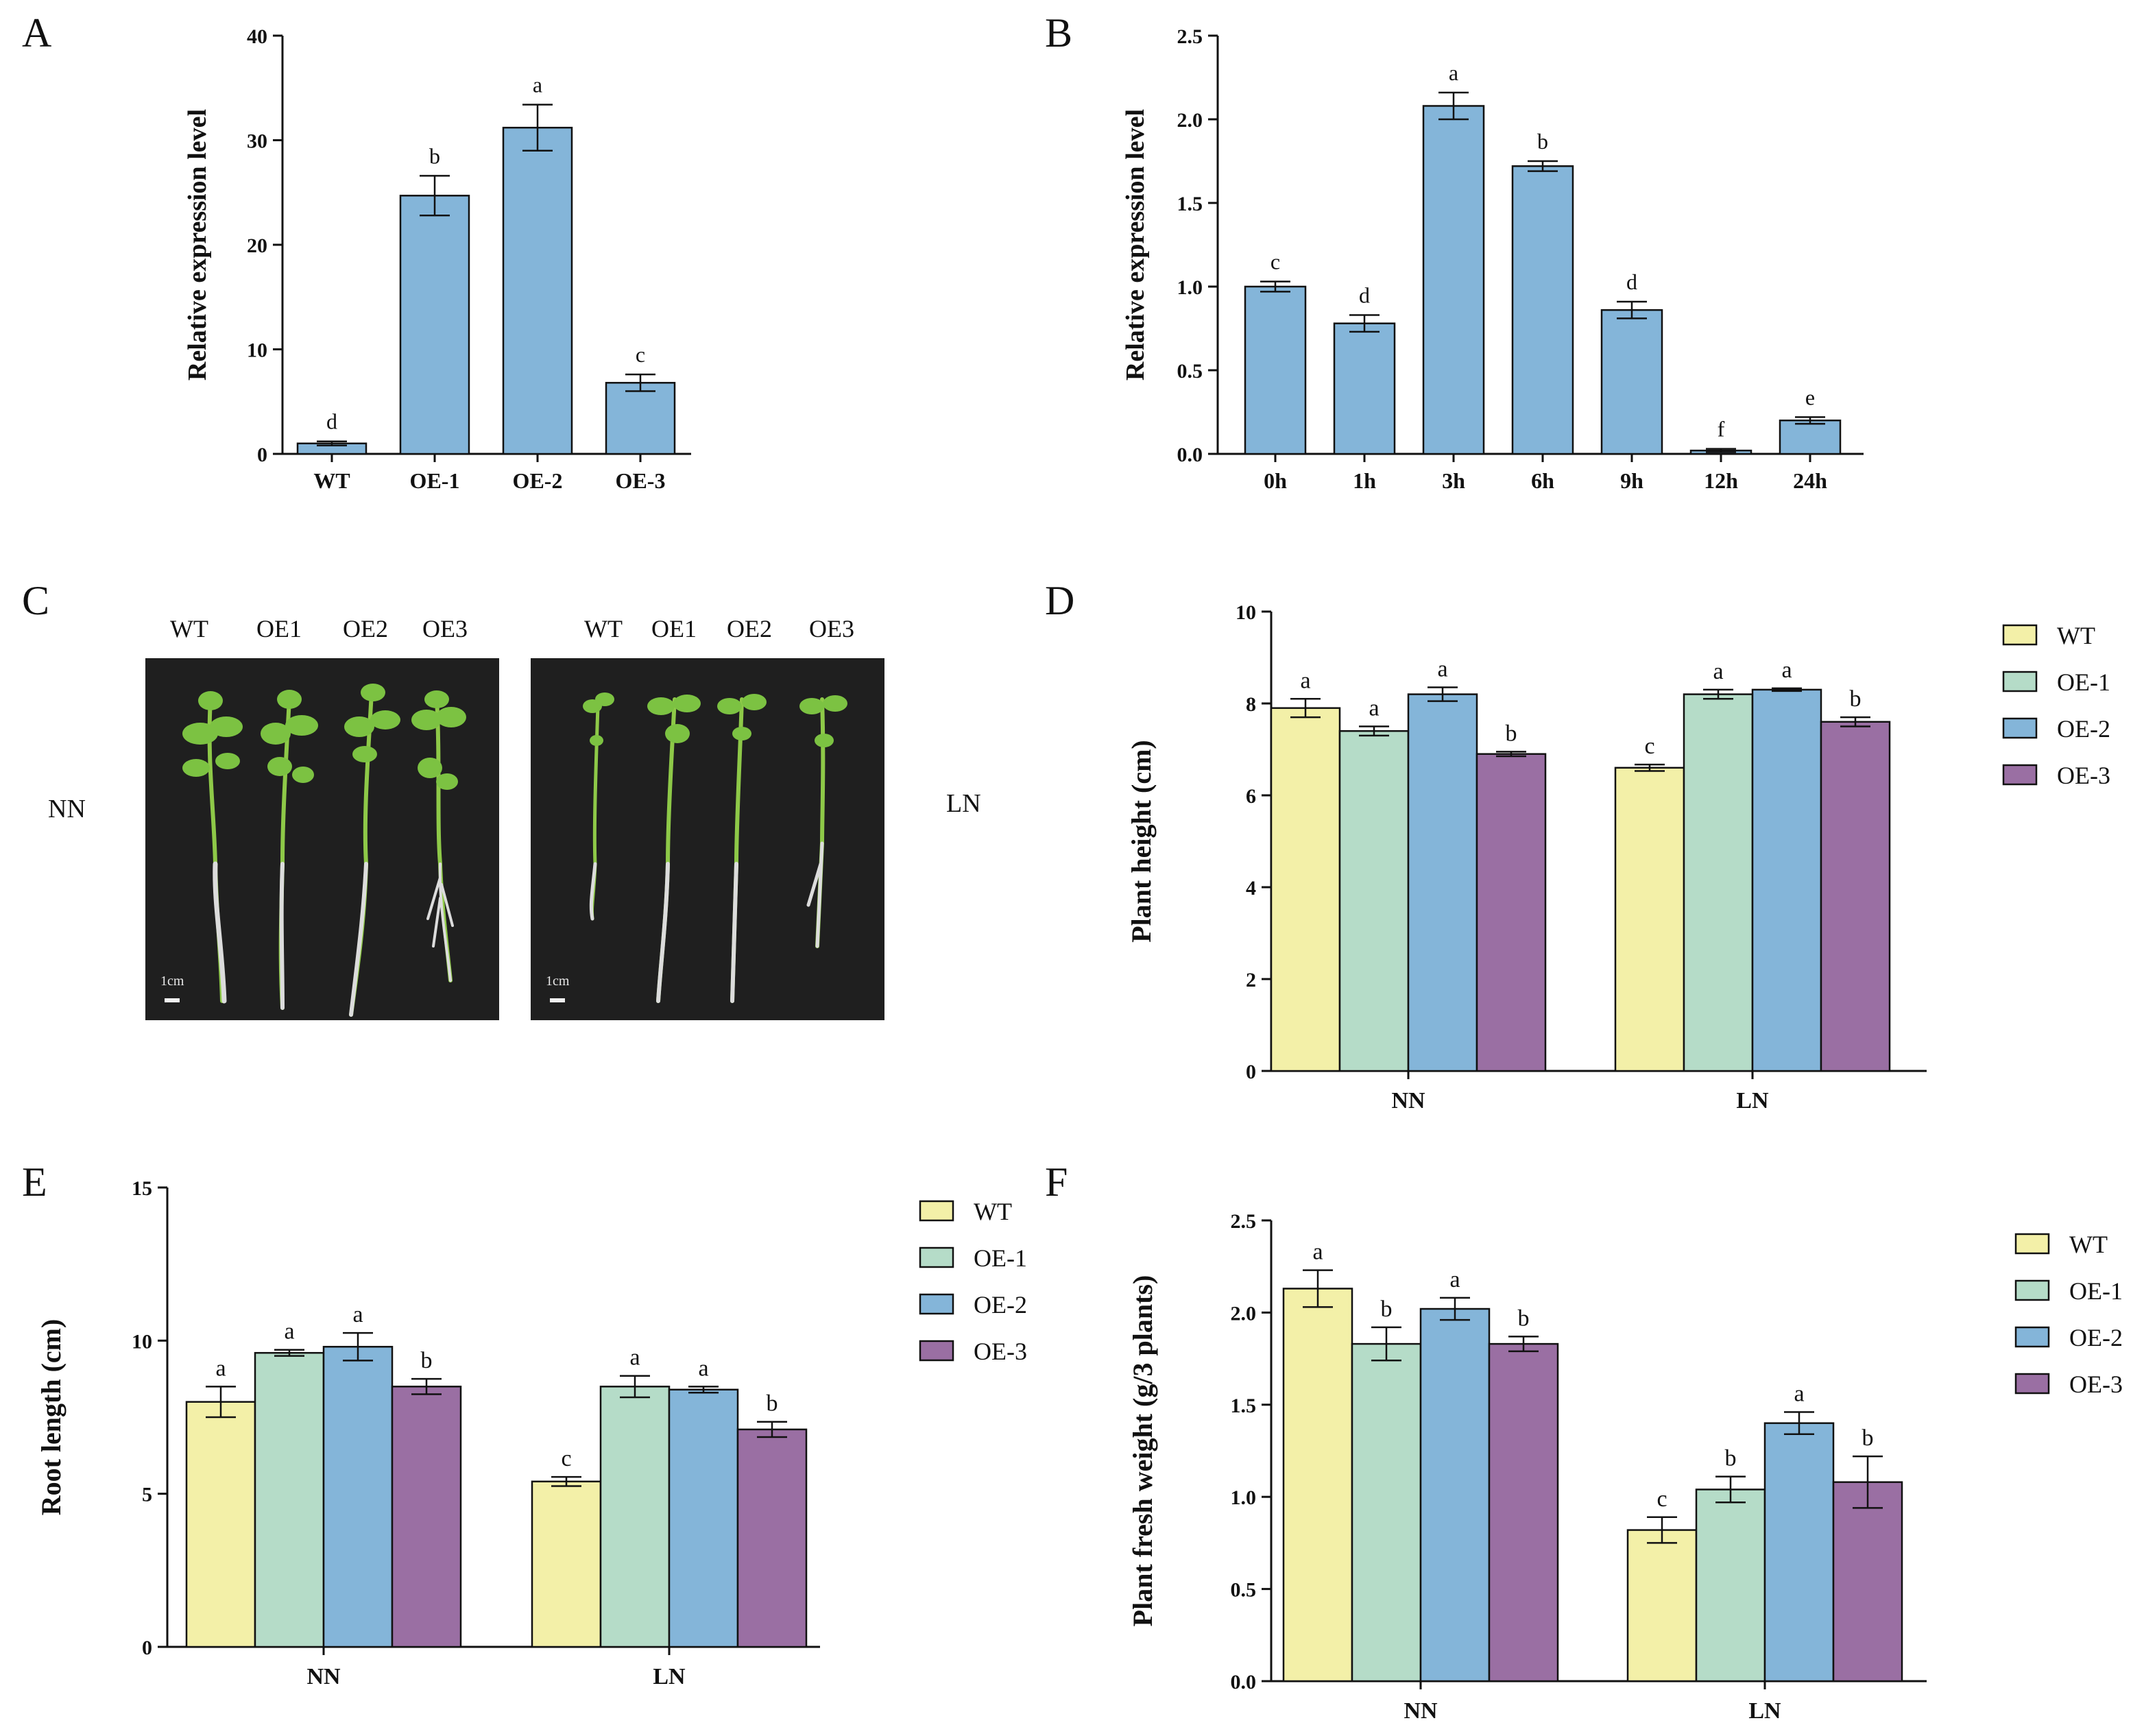 Image resolution: width=2144 pixels, height=1736 pixels. What do you see at coordinates (172, 982) in the screenshot?
I see `scale-label-nn: 1cm` at bounding box center [172, 982].